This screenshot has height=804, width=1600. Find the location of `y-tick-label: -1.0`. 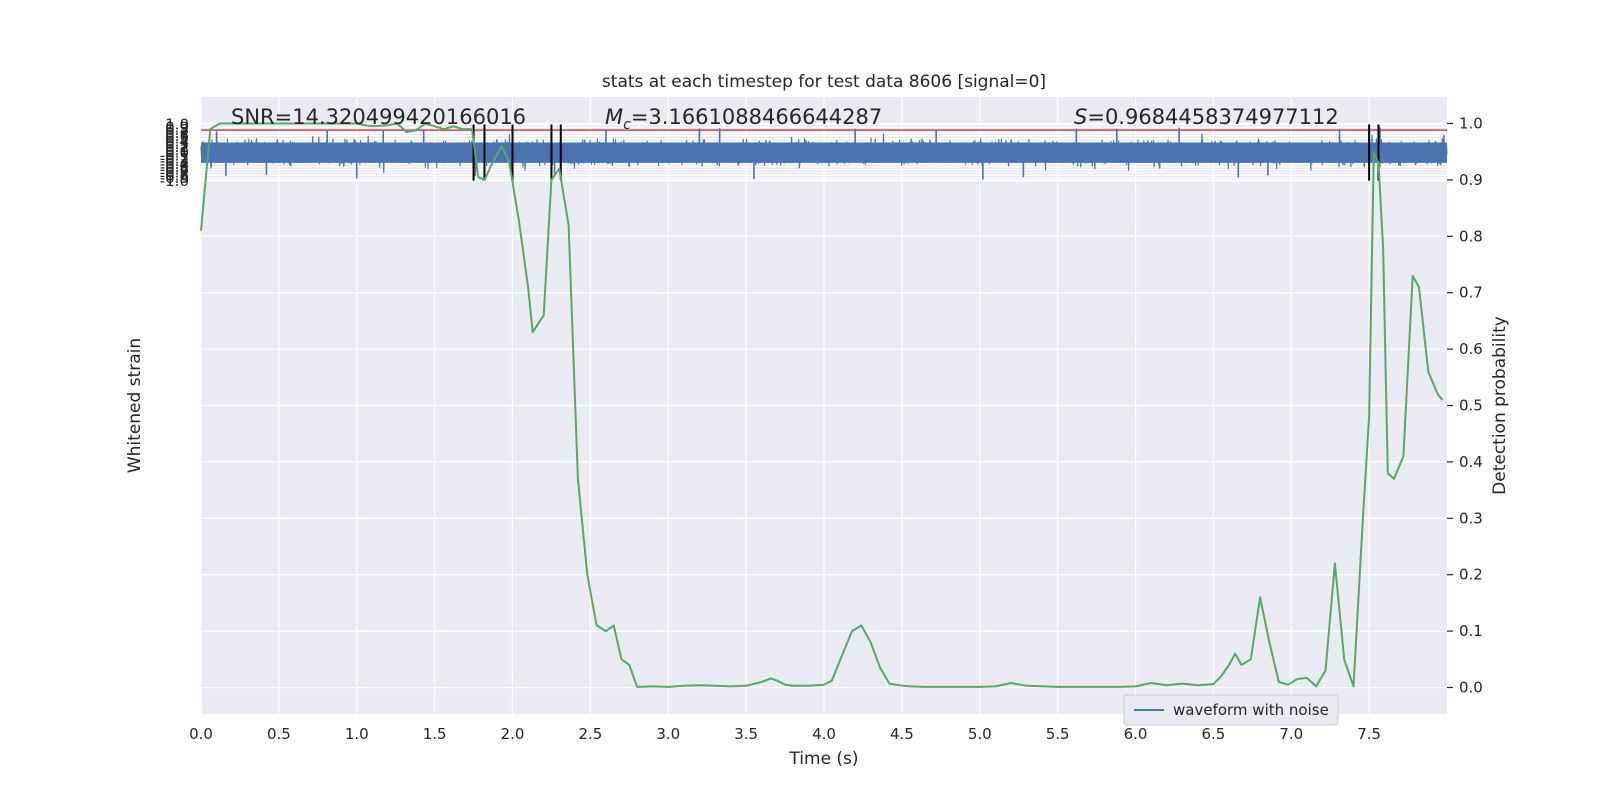

y-tick-label: -1.0 is located at coordinates (174, 181).